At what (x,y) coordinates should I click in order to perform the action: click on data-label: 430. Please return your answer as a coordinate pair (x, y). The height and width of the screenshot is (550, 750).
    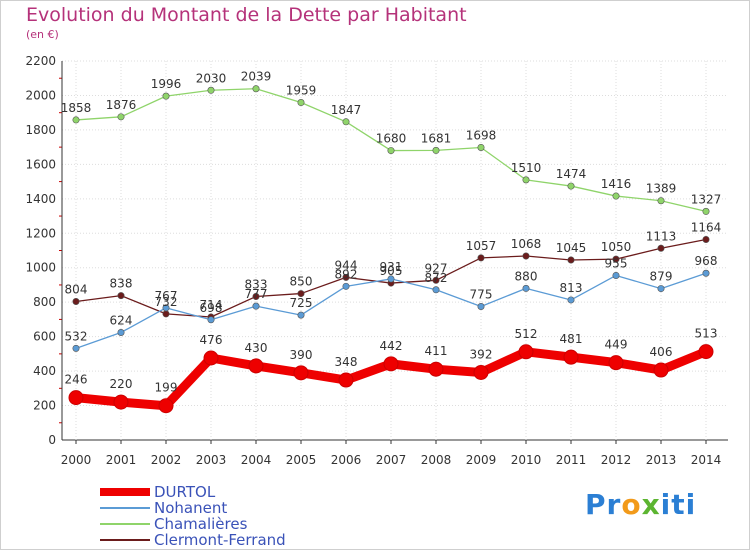
    Looking at the image, I should click on (256, 348).